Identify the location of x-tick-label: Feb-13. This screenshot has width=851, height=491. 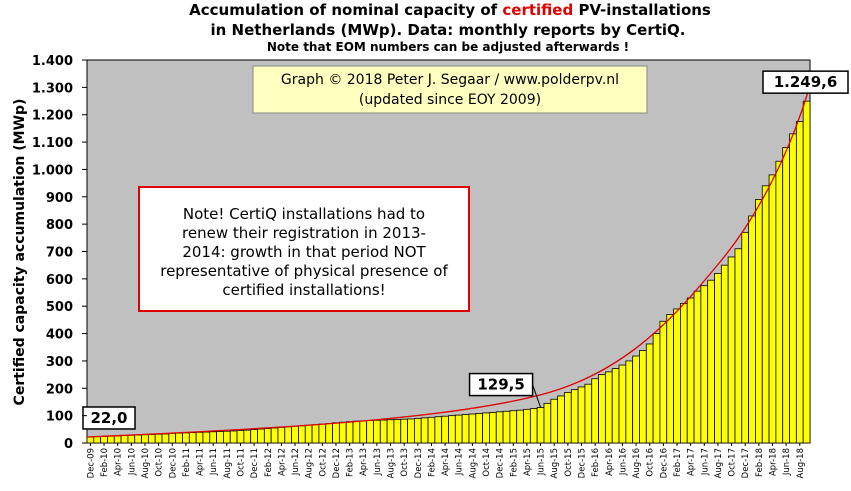
(351, 462).